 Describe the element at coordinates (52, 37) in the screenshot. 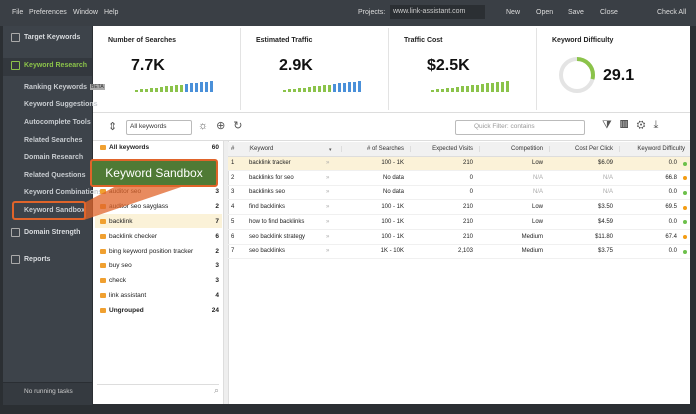

I see `sidebar-item: Target Keywords` at that location.